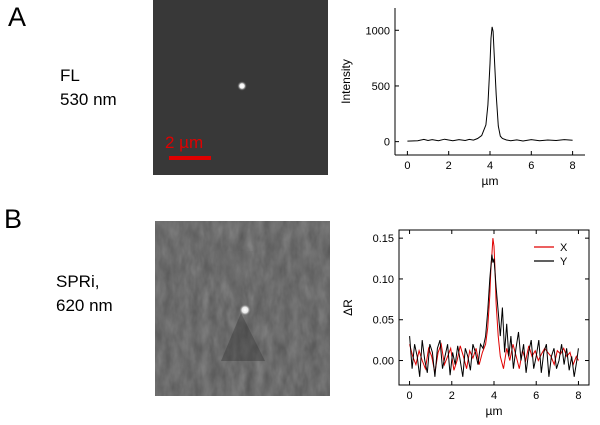  I want to click on panel-a-letter: A, so click(17, 17).